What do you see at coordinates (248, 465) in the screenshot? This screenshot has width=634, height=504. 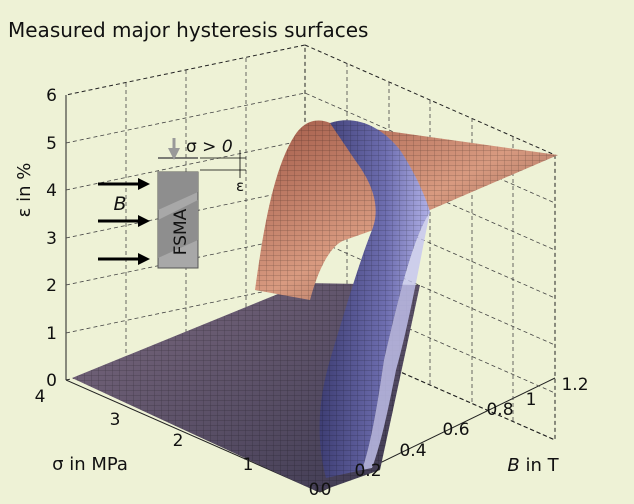 I see `y-tick-label: 1` at bounding box center [248, 465].